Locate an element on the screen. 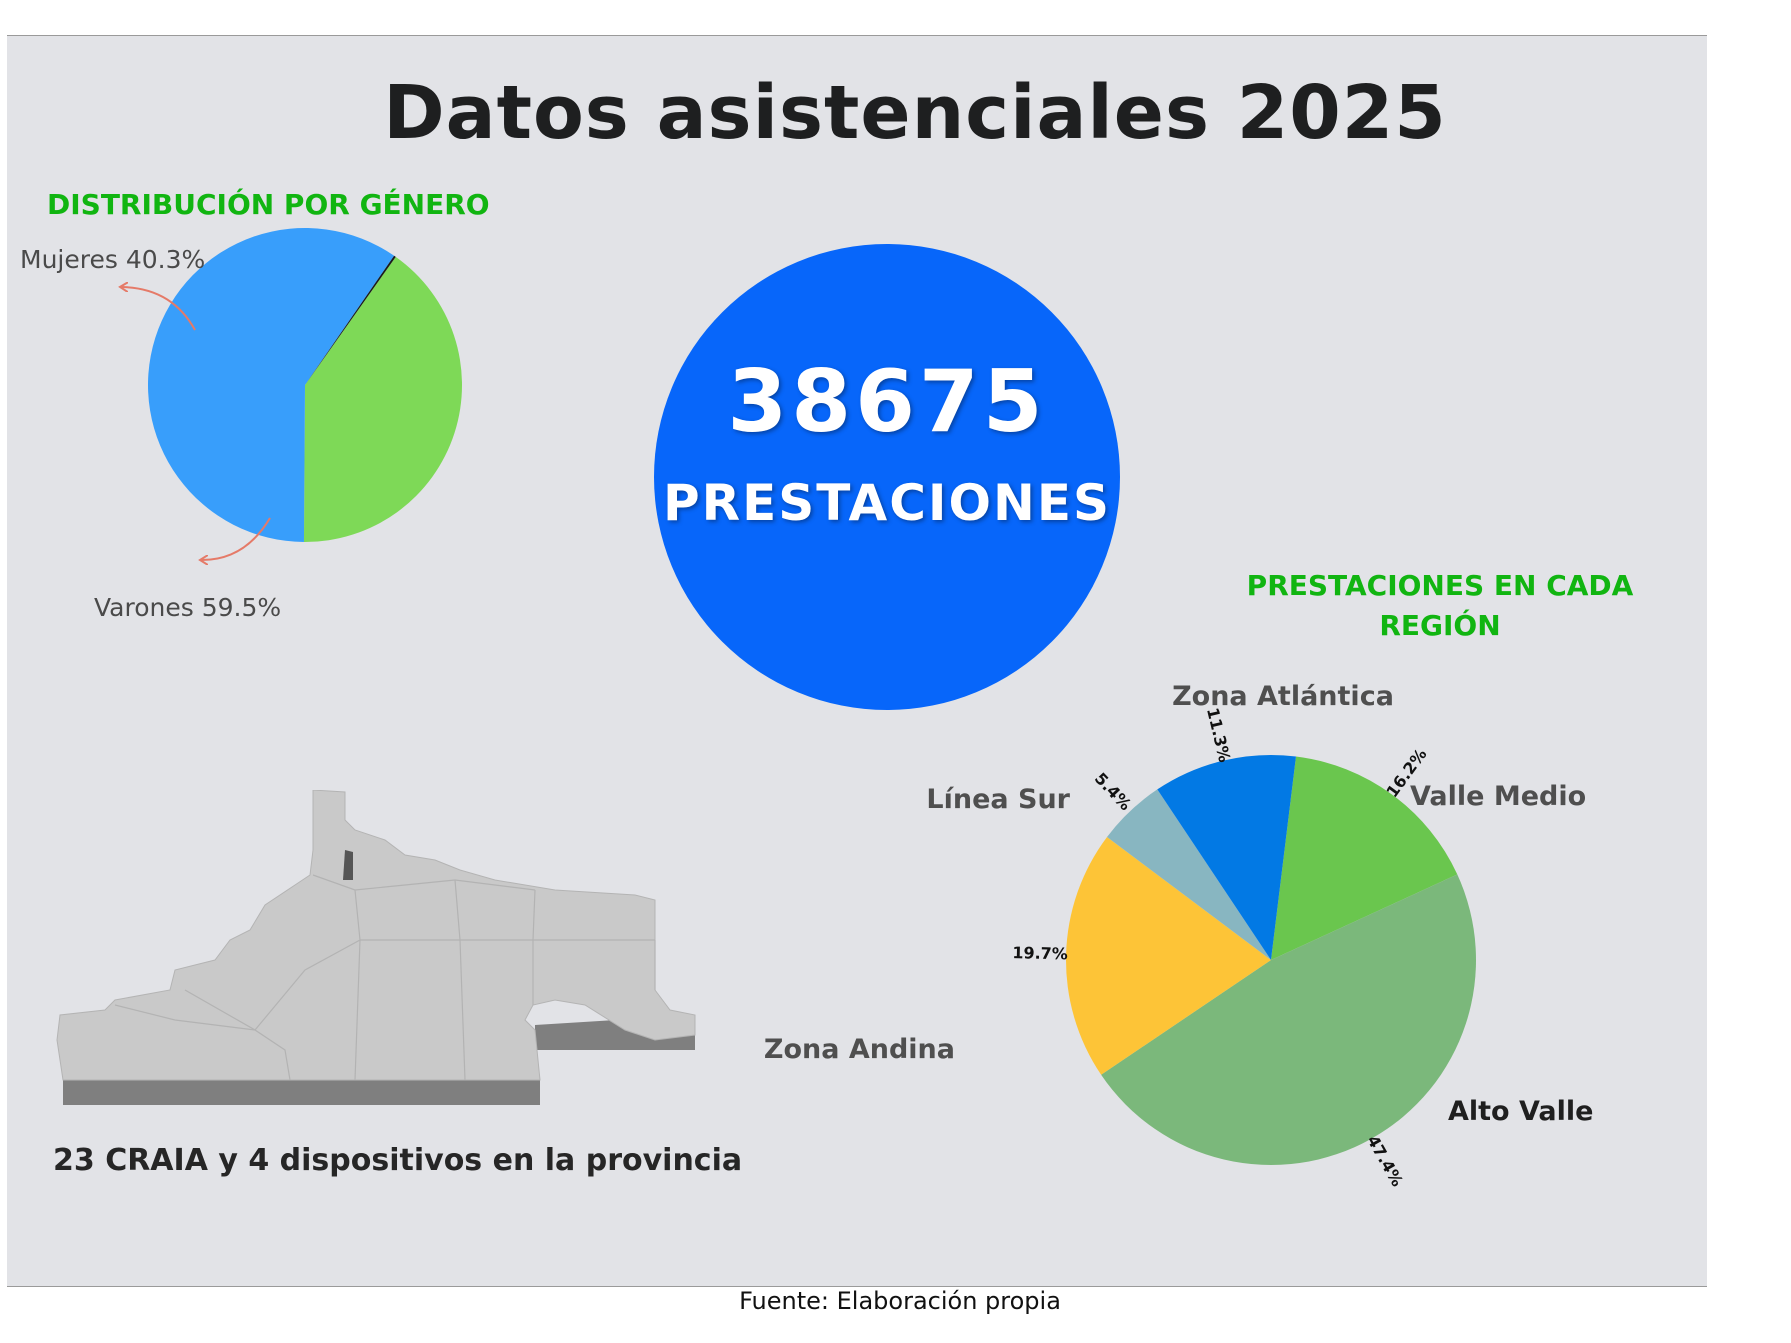 This screenshot has width=1791, height=1343. map-shadow is located at coordinates (379, 1060).